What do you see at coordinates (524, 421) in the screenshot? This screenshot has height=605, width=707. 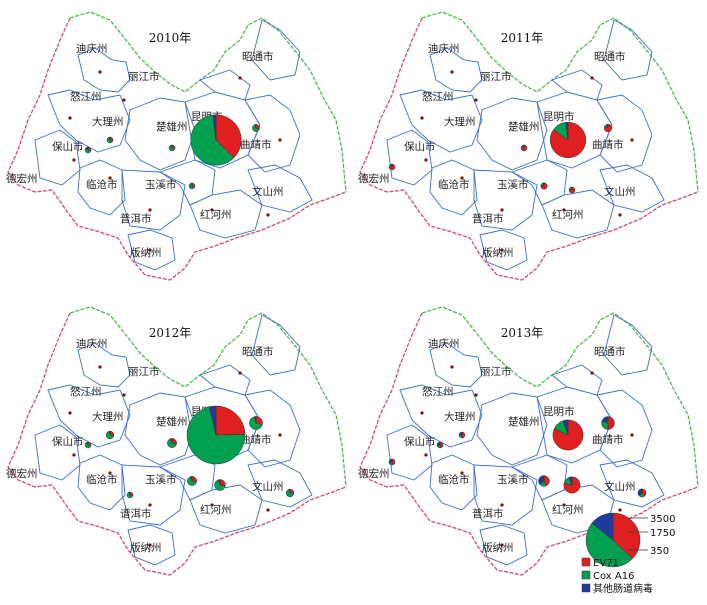 I see `city-label: 楚雄州` at bounding box center [524, 421].